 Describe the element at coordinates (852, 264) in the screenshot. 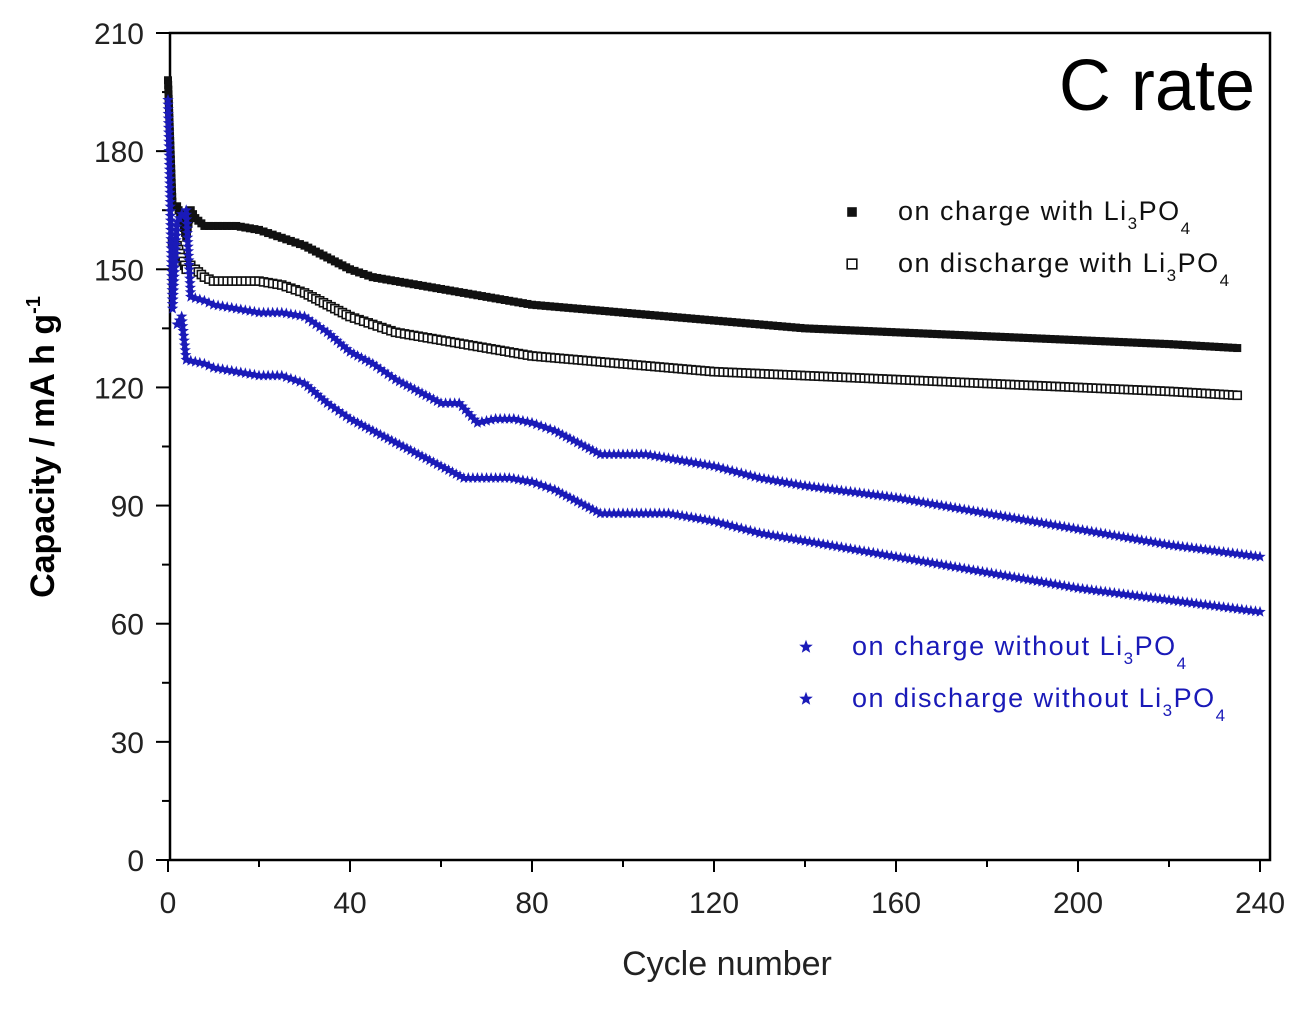

I see `legend-marker` at that location.